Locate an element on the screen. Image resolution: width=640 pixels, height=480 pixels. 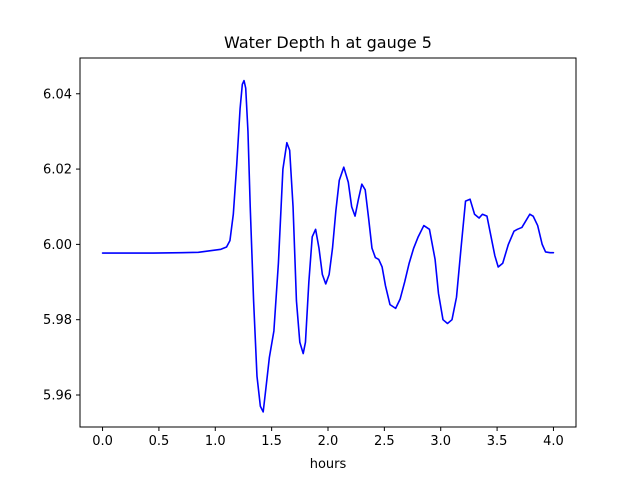
y-tick-label: 5.96 is located at coordinates (57, 395).